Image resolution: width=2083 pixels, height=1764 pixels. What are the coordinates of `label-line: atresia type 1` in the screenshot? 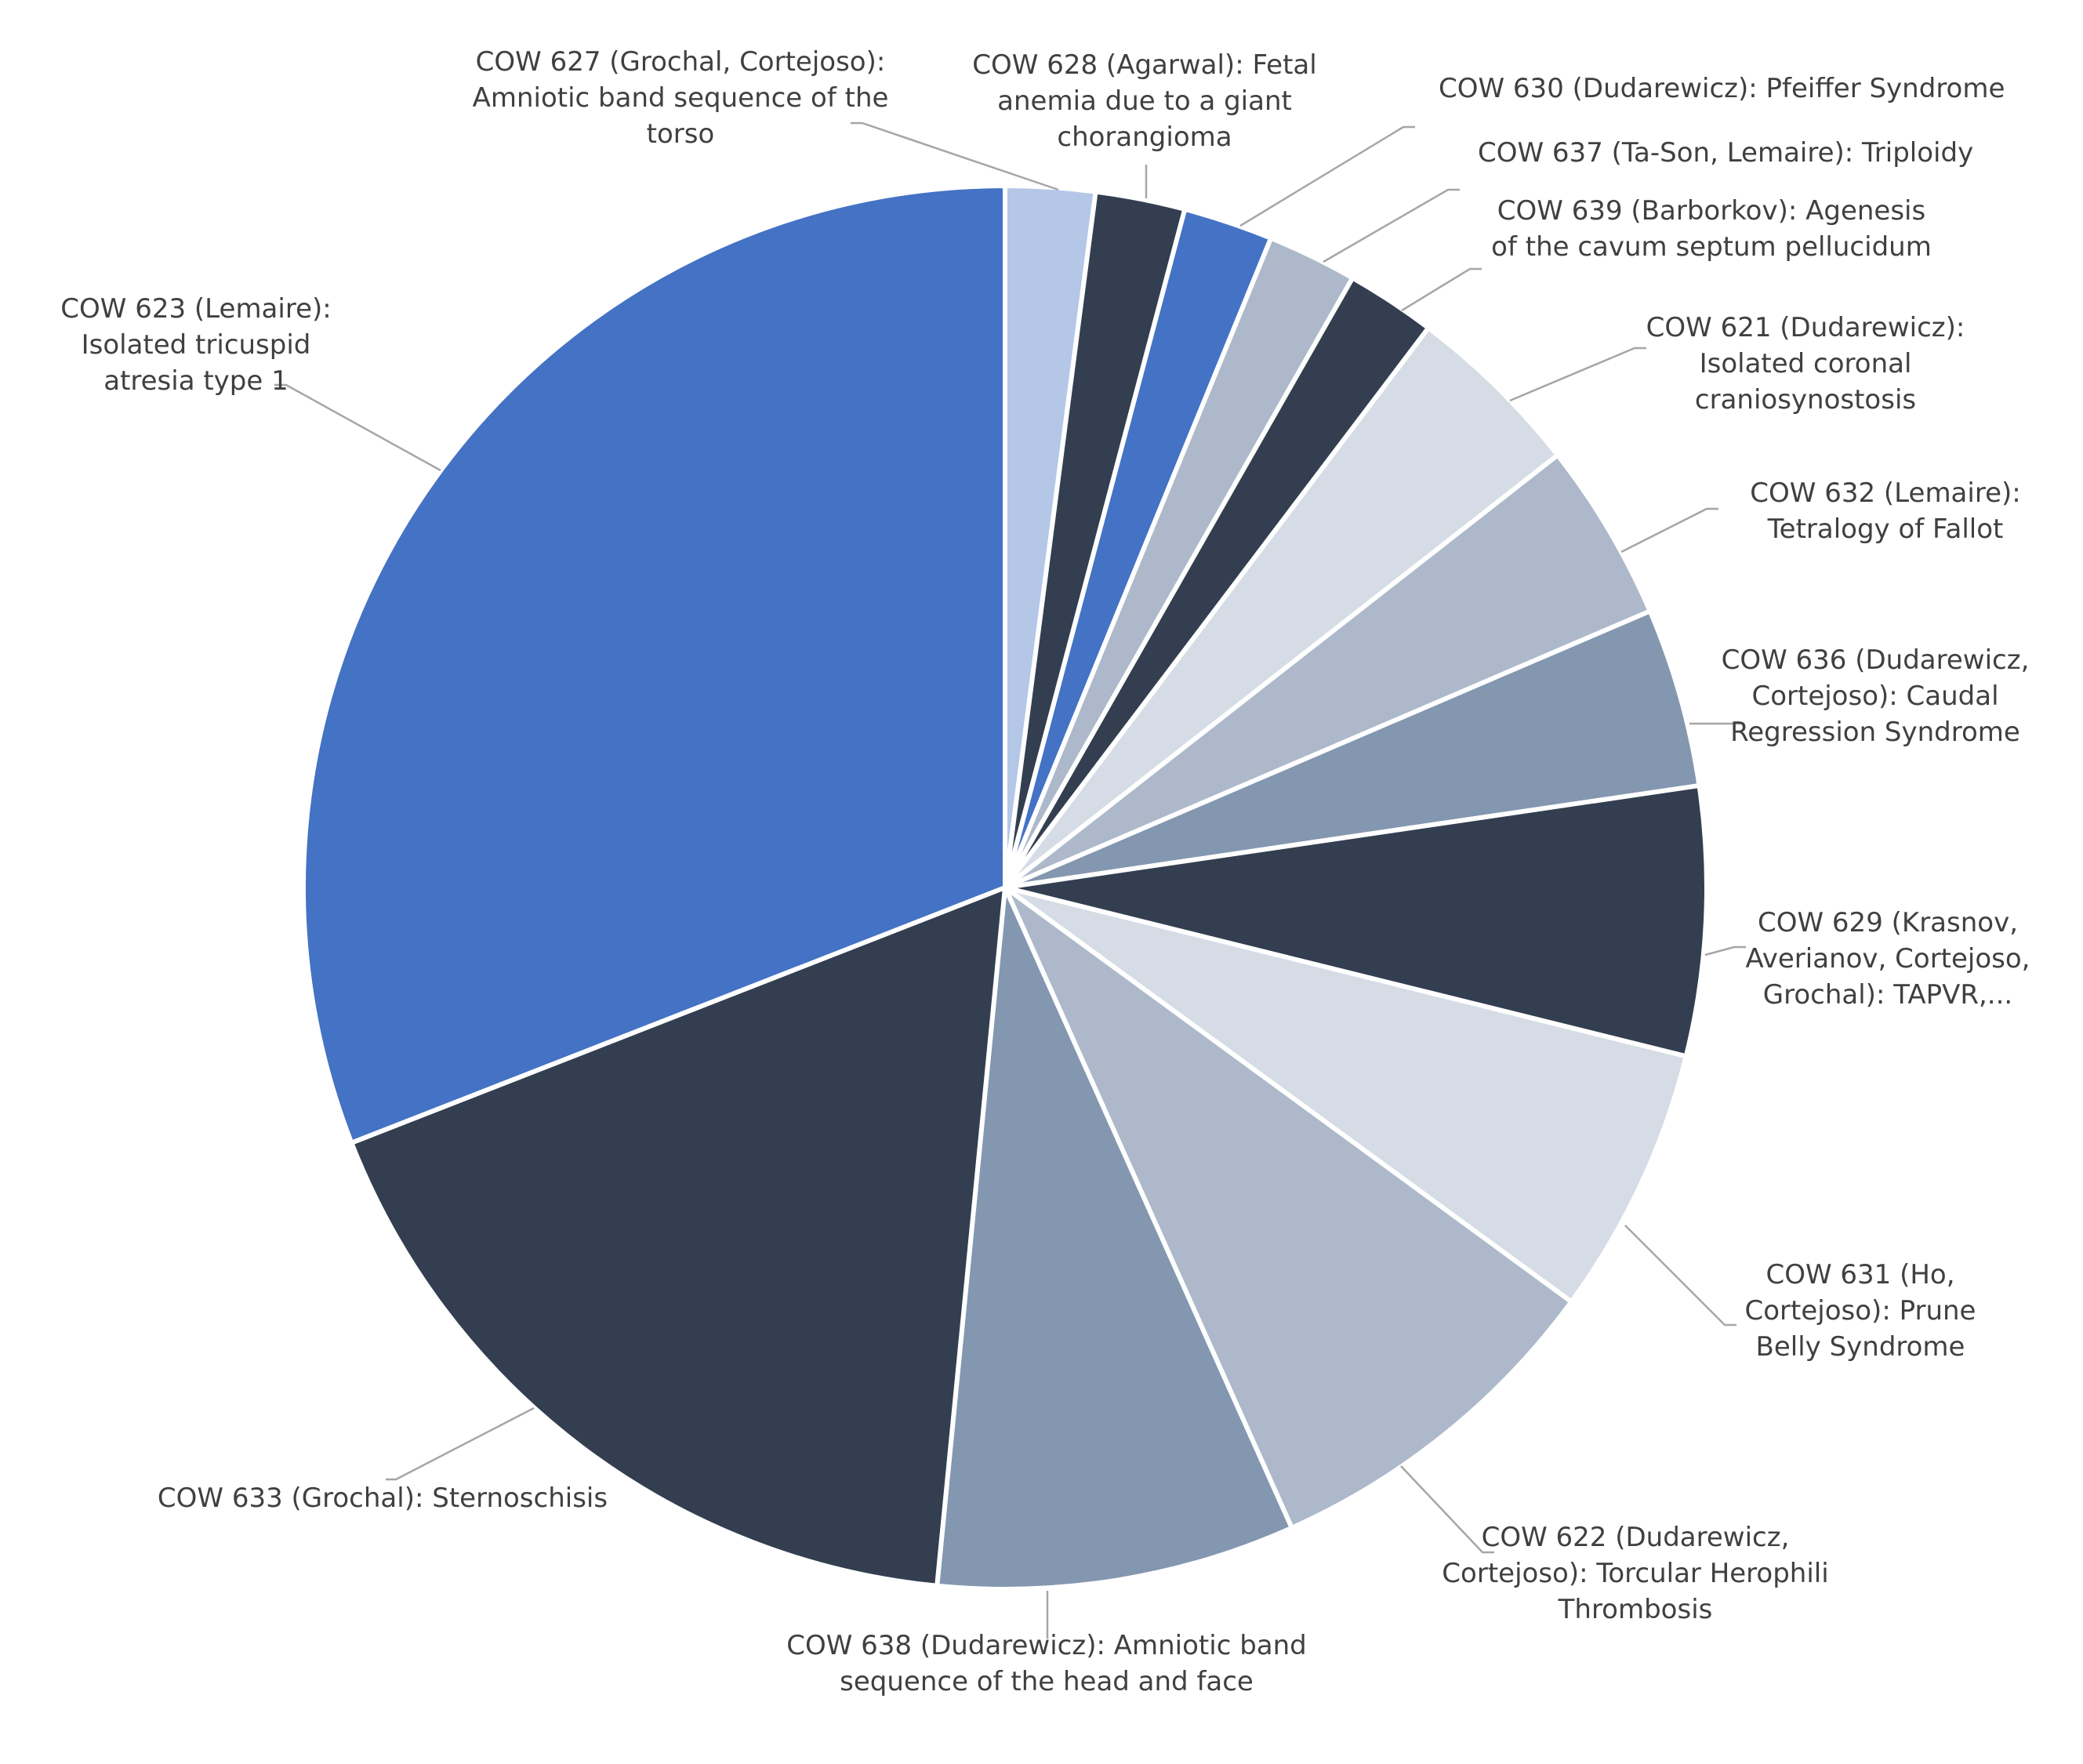 It's located at (196, 381).